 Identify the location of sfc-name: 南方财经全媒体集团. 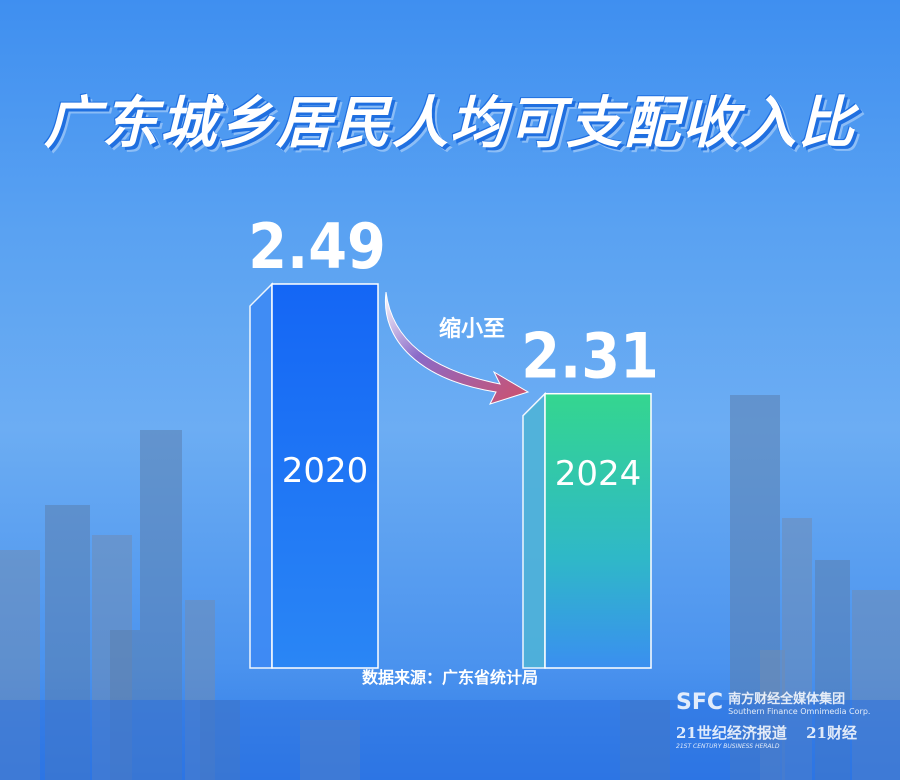
(787, 699).